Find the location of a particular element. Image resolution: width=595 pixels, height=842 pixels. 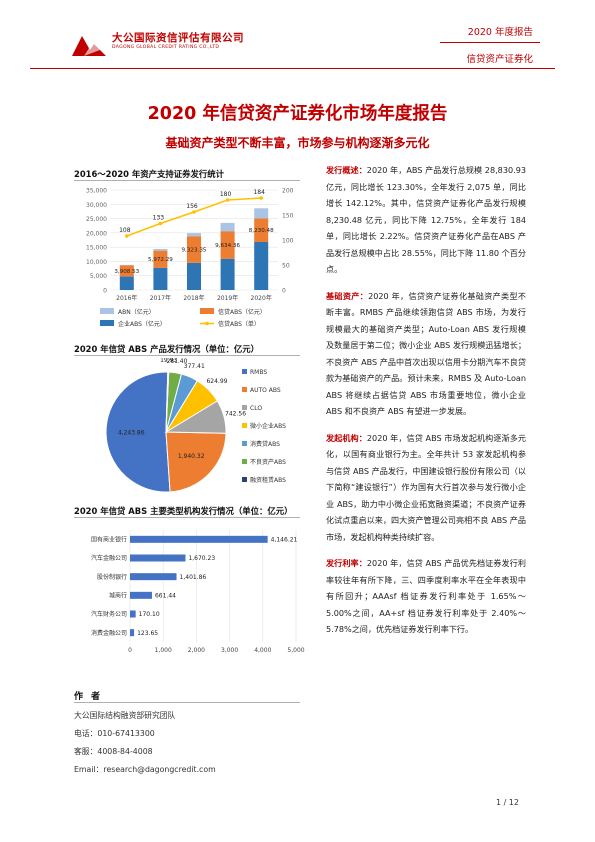

legend-label: RMBS is located at coordinates (258, 372).